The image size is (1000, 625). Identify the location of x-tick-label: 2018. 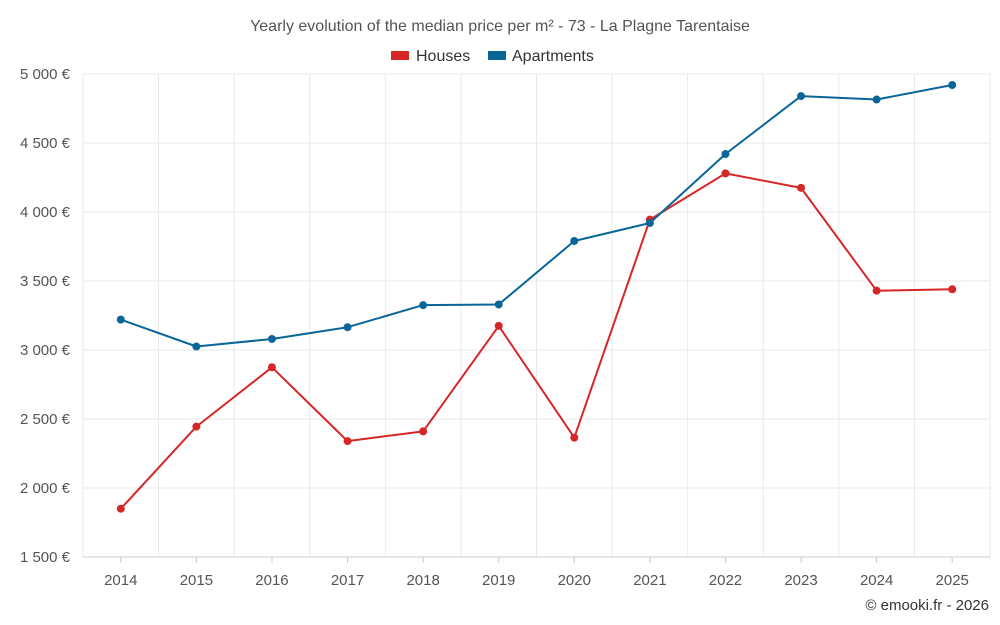
(422, 580).